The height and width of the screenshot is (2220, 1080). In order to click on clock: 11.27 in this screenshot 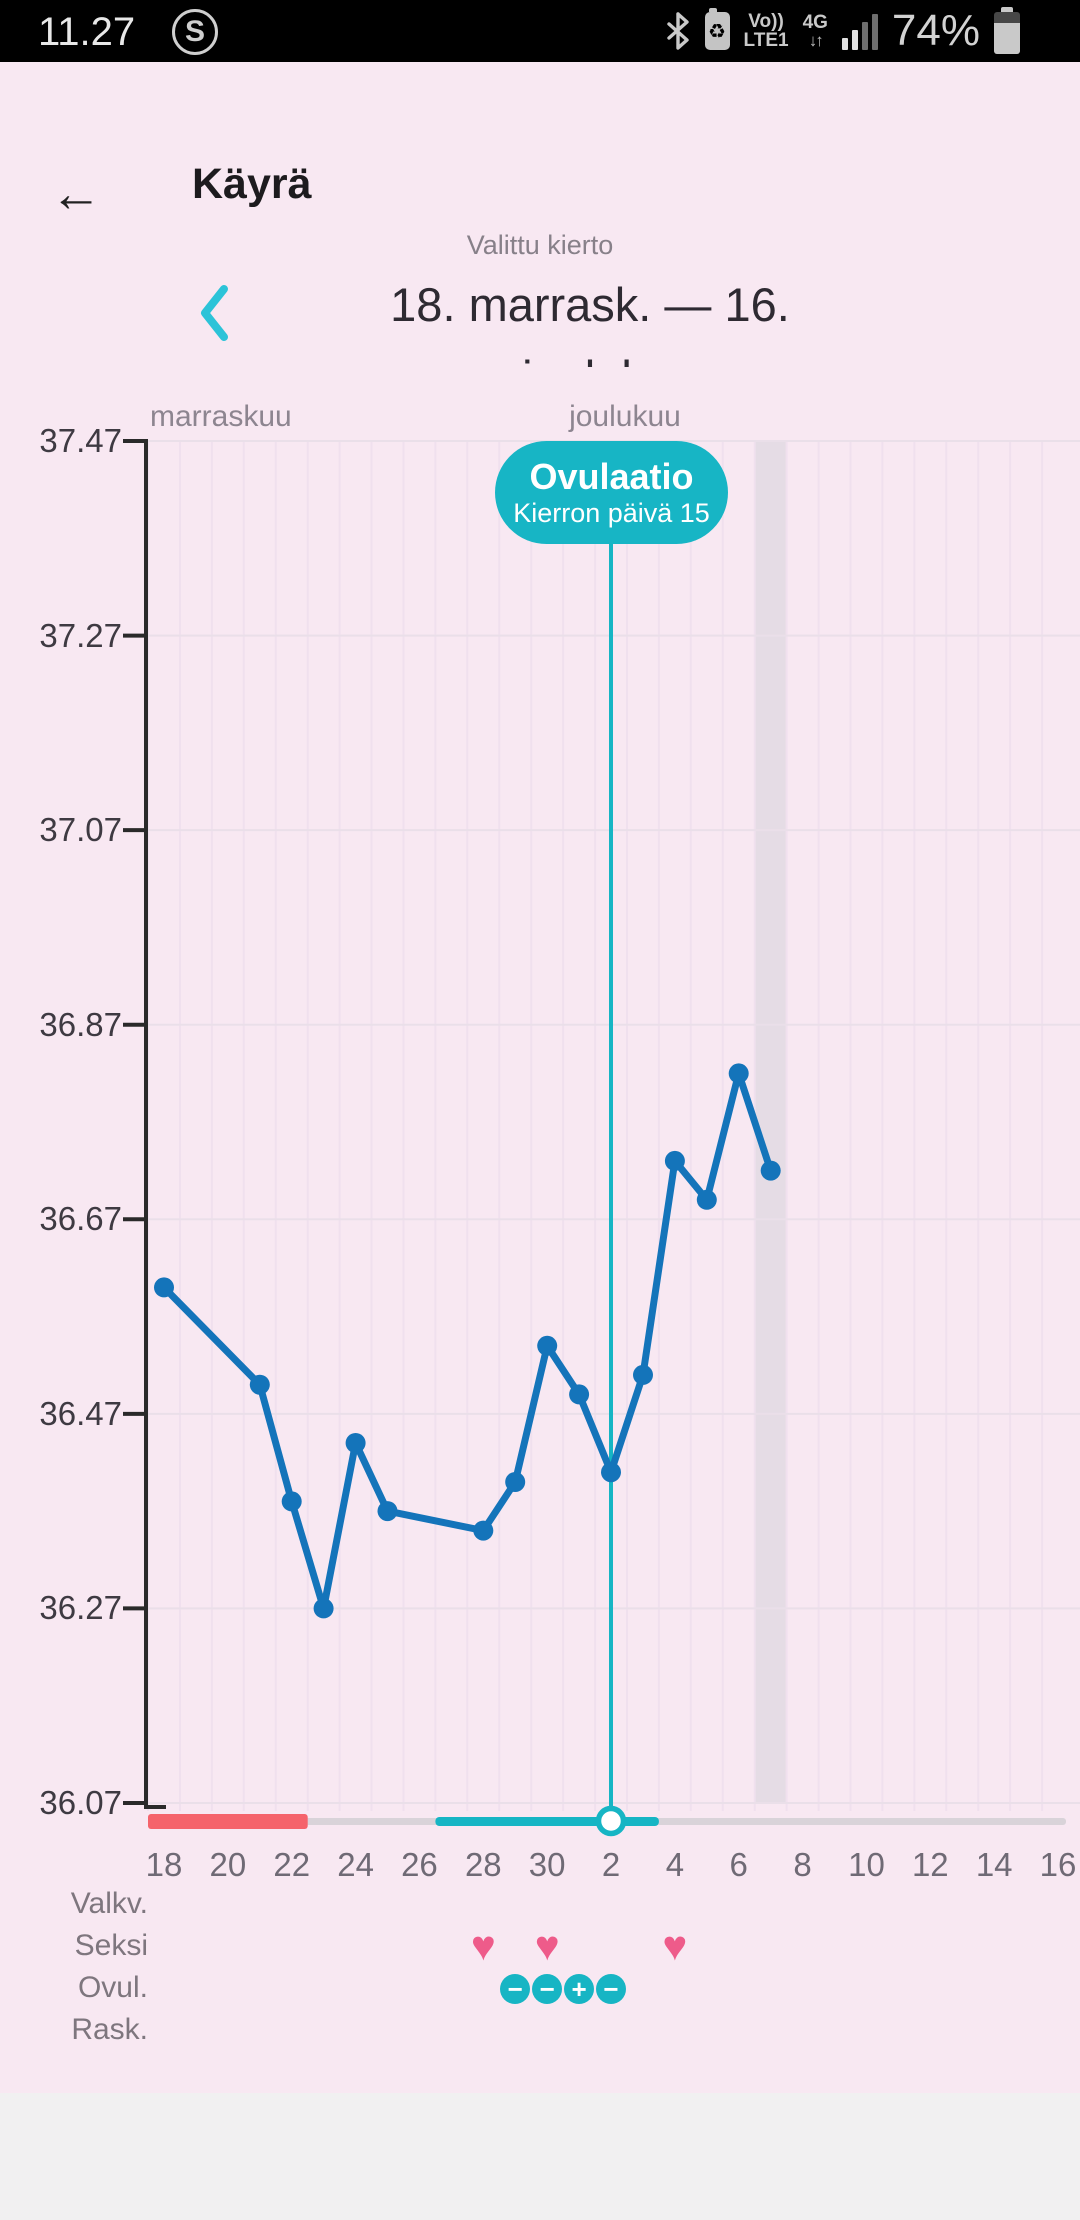, I will do `click(87, 32)`.